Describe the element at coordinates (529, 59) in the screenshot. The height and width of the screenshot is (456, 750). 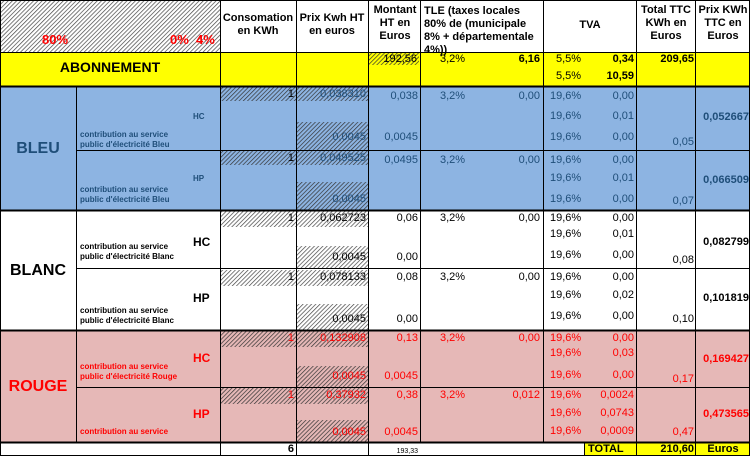
I see `abon-tle-val: 6,16` at that location.